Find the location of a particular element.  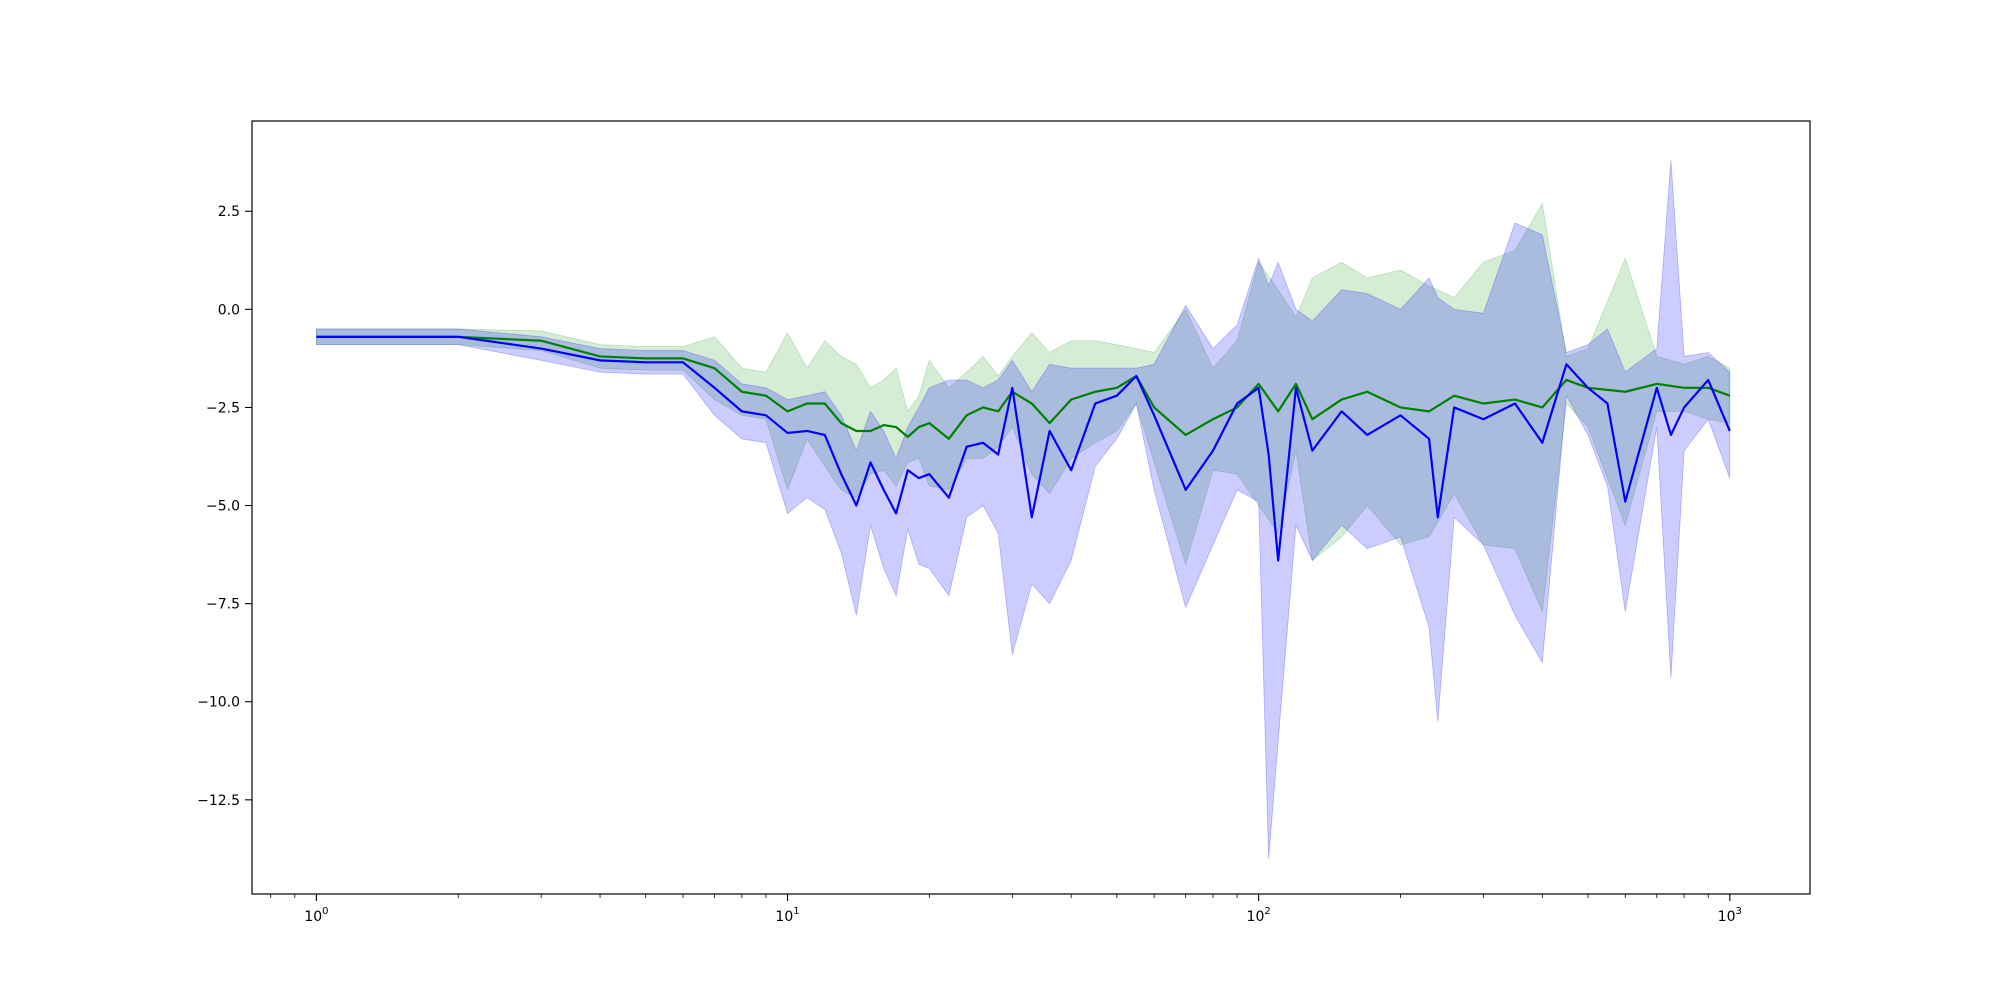

x-tick-label: 10⁰ is located at coordinates (316, 915).